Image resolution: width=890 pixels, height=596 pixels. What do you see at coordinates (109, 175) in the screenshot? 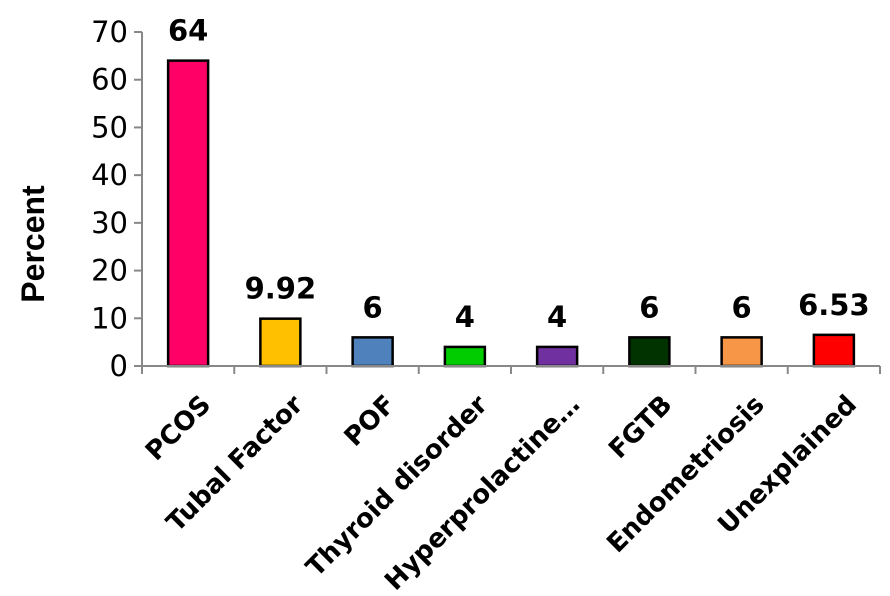
I see `y-tick-label: 40` at bounding box center [109, 175].